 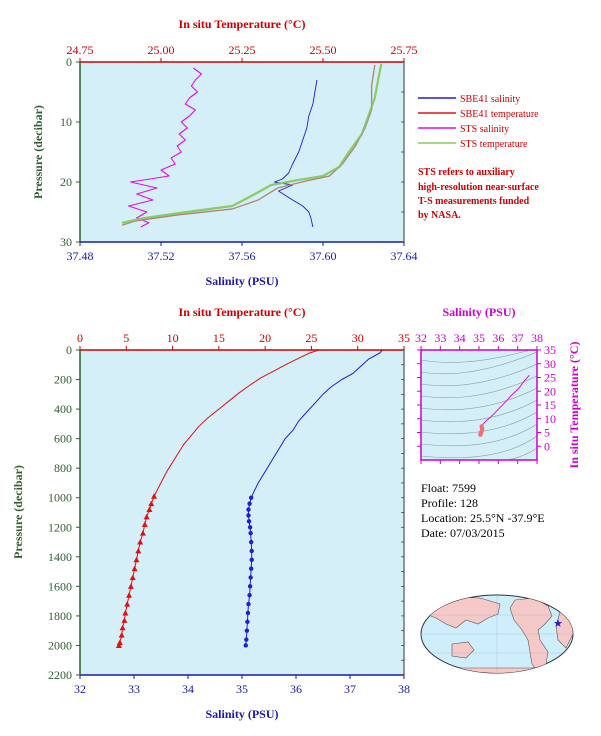 I want to click on full-profile-pressure-tick-label: 1000, so click(x=60, y=498).